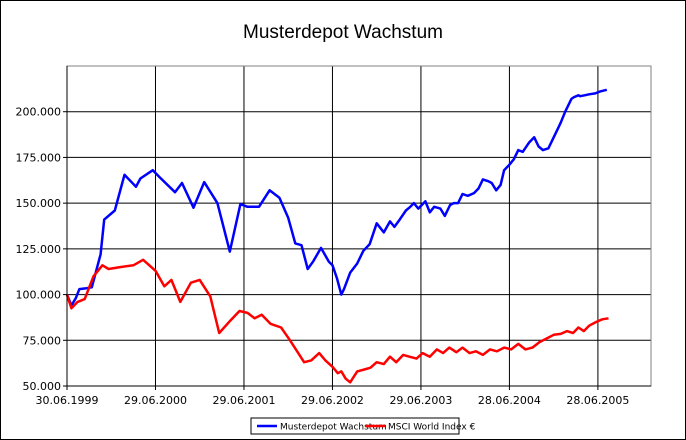  I want to click on legend-label-0: Musterdepot Wachstum, so click(333, 428).